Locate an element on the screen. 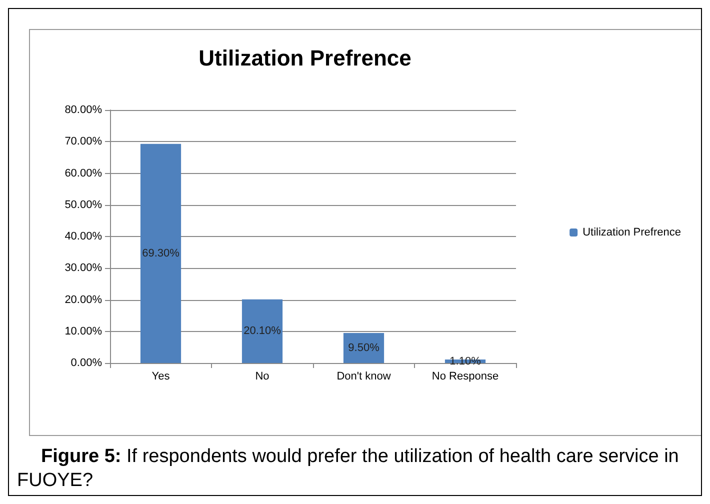 This screenshot has height=504, width=710. y-tick-label: 20.00% is located at coordinates (83, 300).